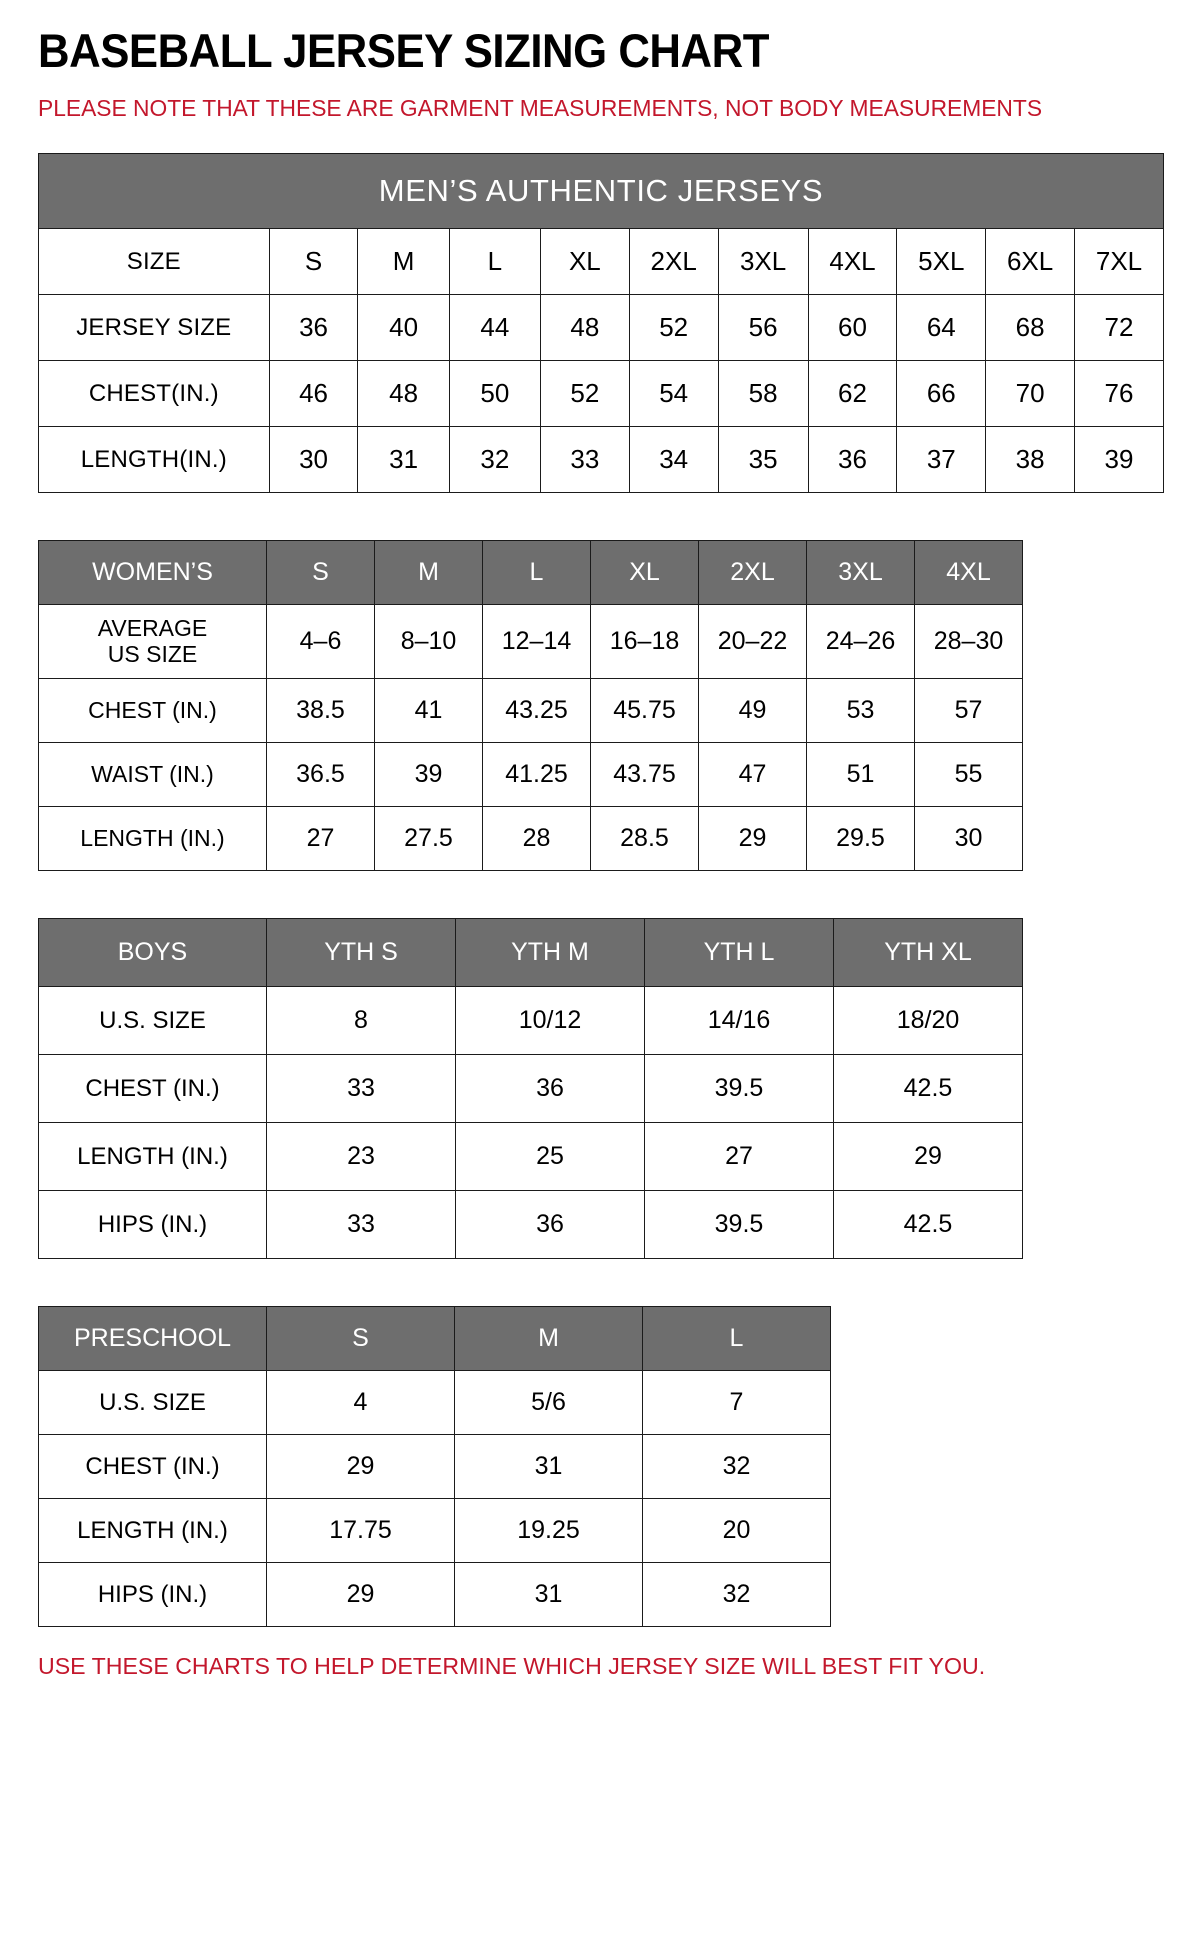 The width and height of the screenshot is (1200, 1942). Describe the element at coordinates (536, 839) in the screenshot. I see `table-cell: 28` at that location.